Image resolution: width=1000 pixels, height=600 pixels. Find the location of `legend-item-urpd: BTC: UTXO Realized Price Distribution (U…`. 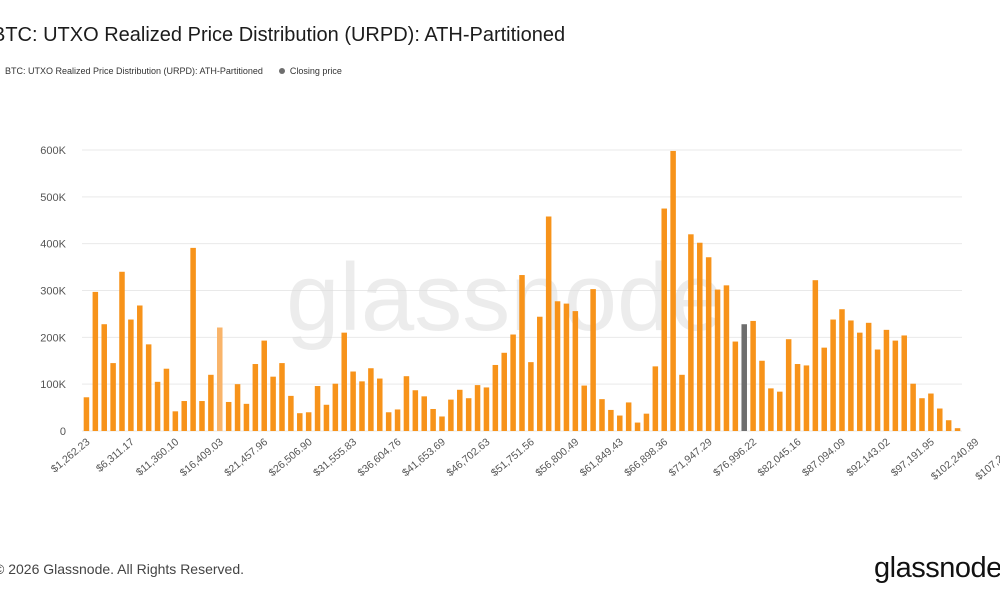

legend-item-urpd: BTC: UTXO Realized Price Distribution (U… is located at coordinates (131, 71).